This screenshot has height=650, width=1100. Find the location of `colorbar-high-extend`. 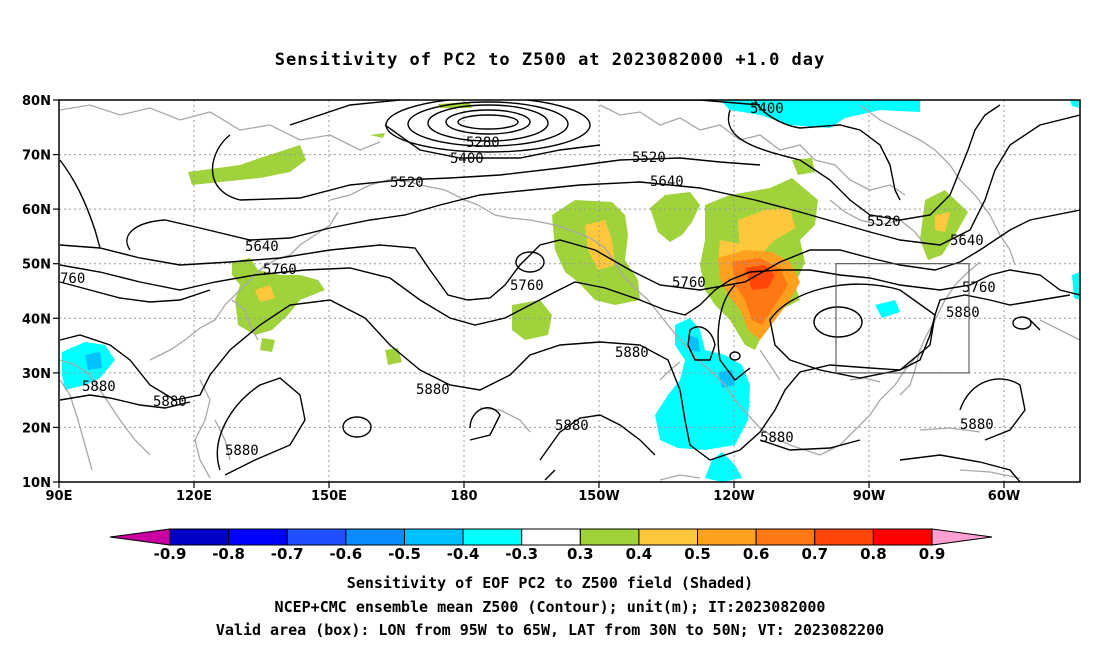

colorbar-high-extend is located at coordinates (962, 537).